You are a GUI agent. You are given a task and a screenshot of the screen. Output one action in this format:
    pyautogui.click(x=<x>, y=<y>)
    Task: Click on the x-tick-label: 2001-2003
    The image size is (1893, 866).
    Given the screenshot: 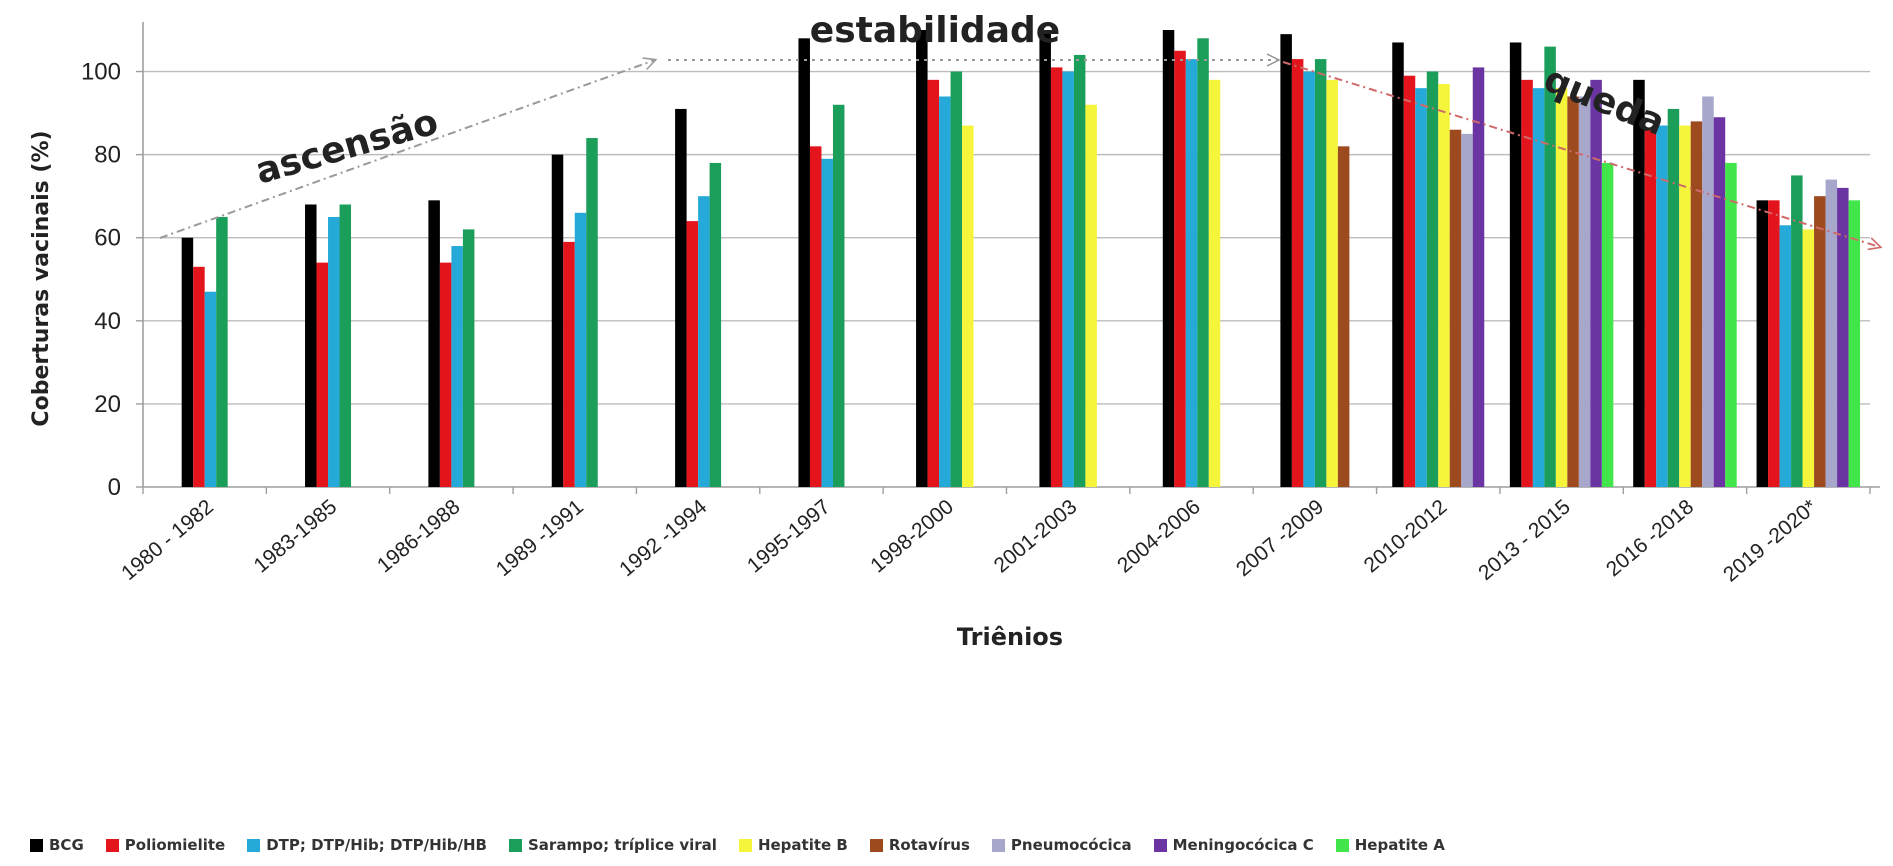 What is the action you would take?
    pyautogui.click(x=1036, y=536)
    